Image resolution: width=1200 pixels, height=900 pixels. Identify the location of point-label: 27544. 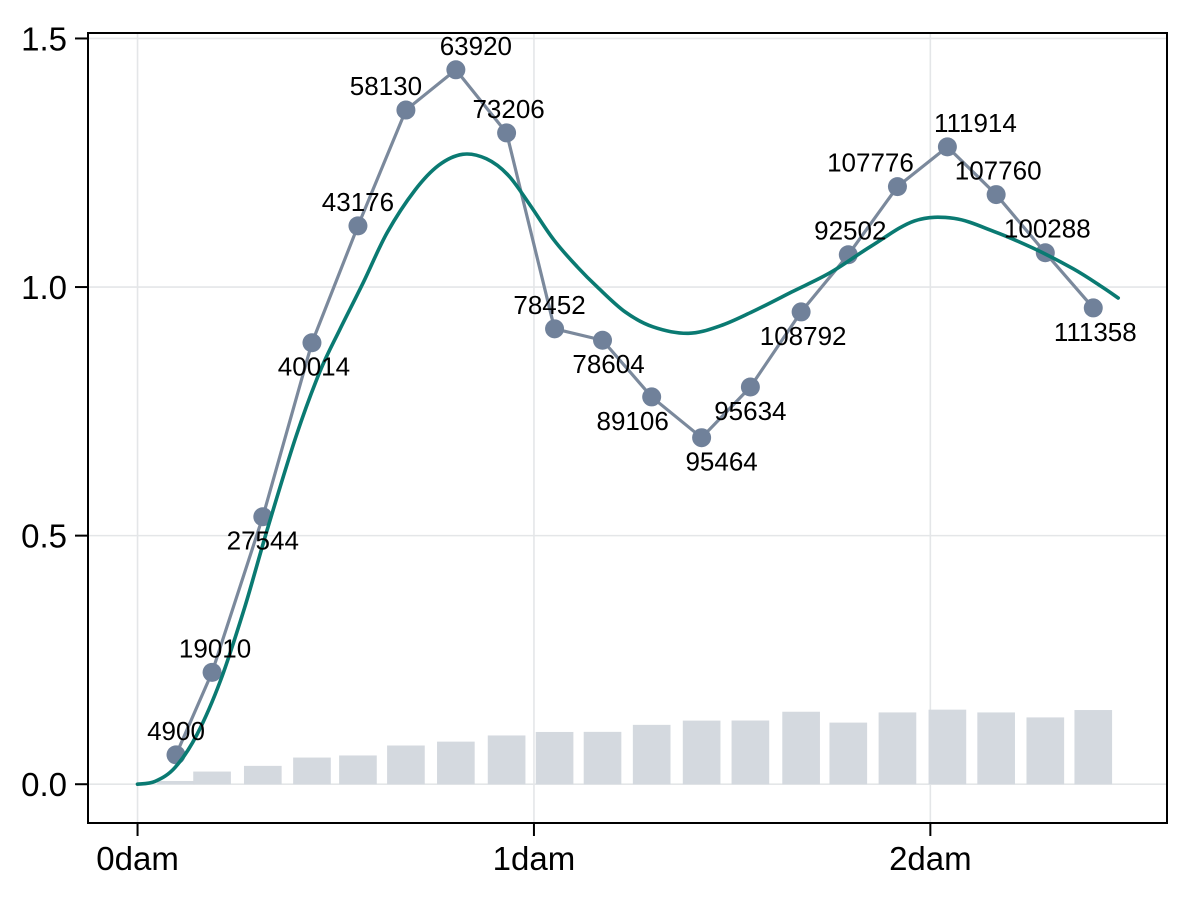
(263, 541).